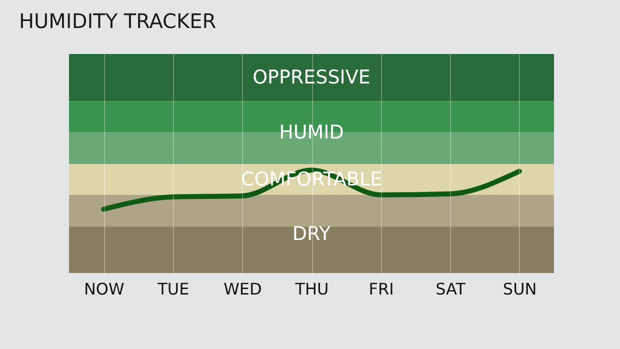  What do you see at coordinates (311, 233) in the screenshot?
I see `band-label: DRY` at bounding box center [311, 233].